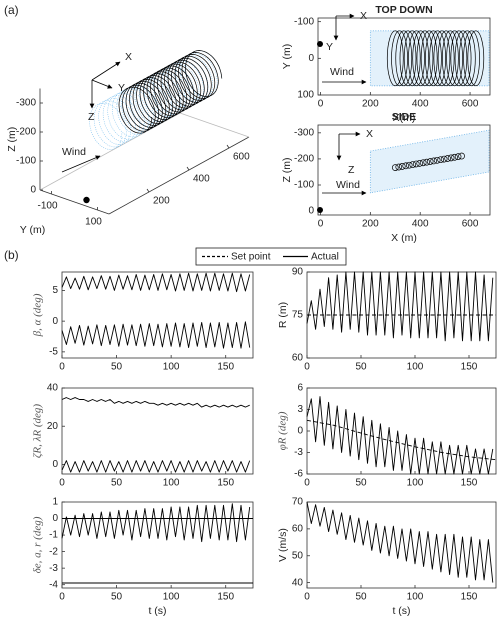  What do you see at coordinates (53, 551) in the screenshot?
I see `y-tick-label: -2` at bounding box center [53, 551].